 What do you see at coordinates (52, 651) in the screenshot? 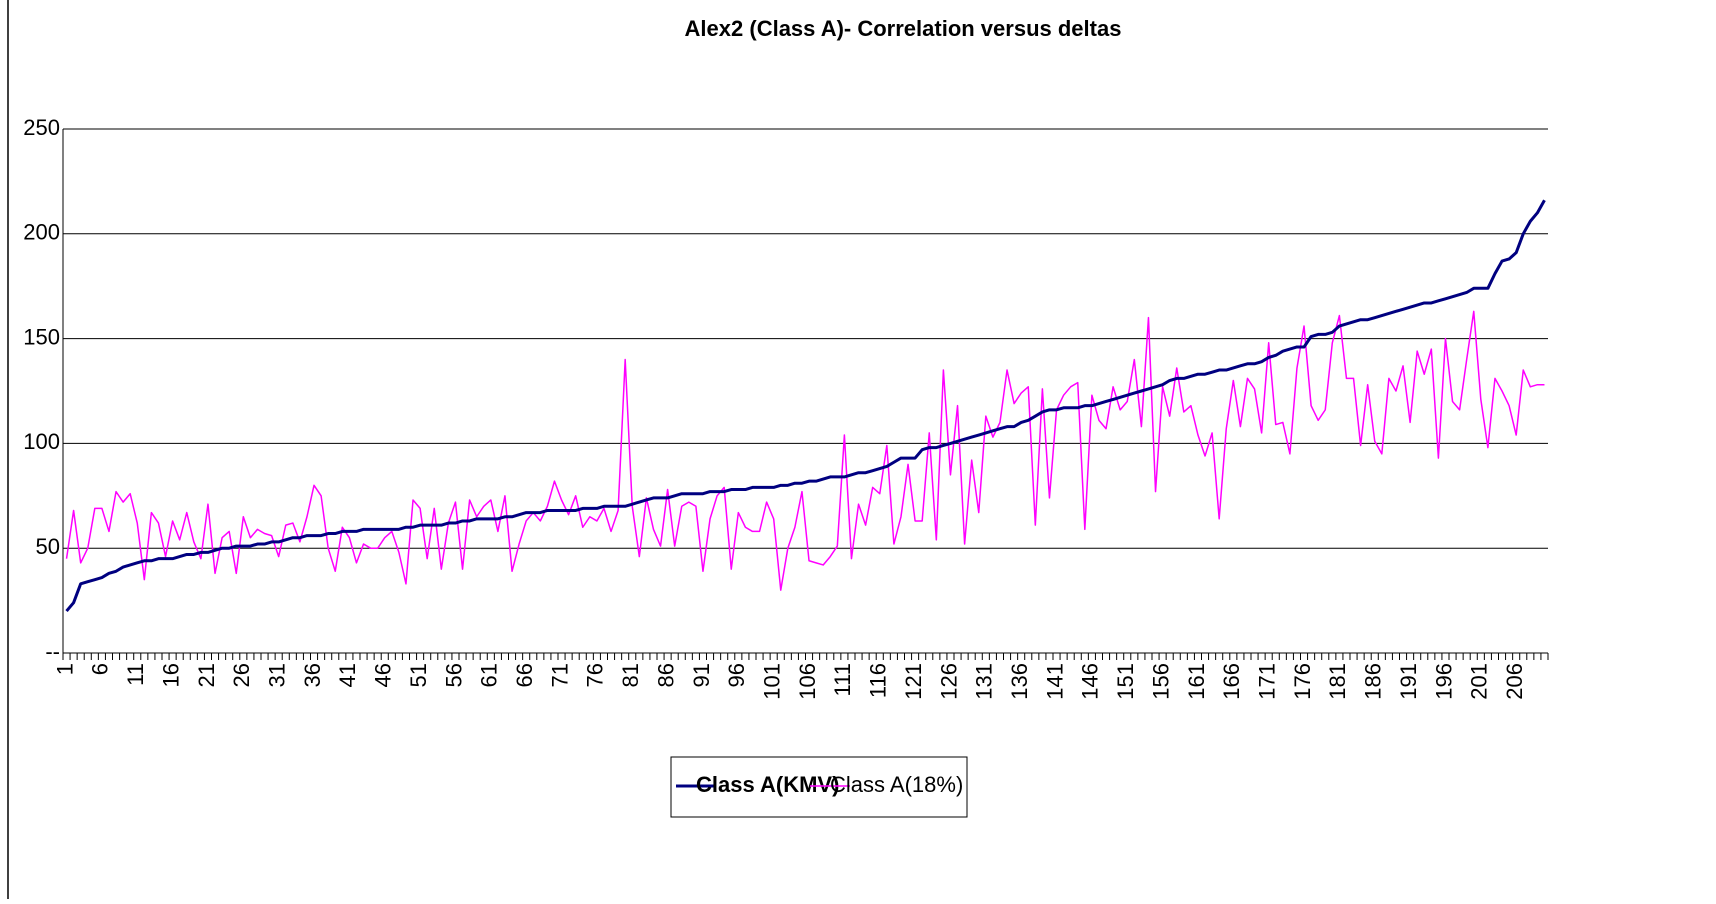
I see `y-tick-label: --` at bounding box center [52, 651].